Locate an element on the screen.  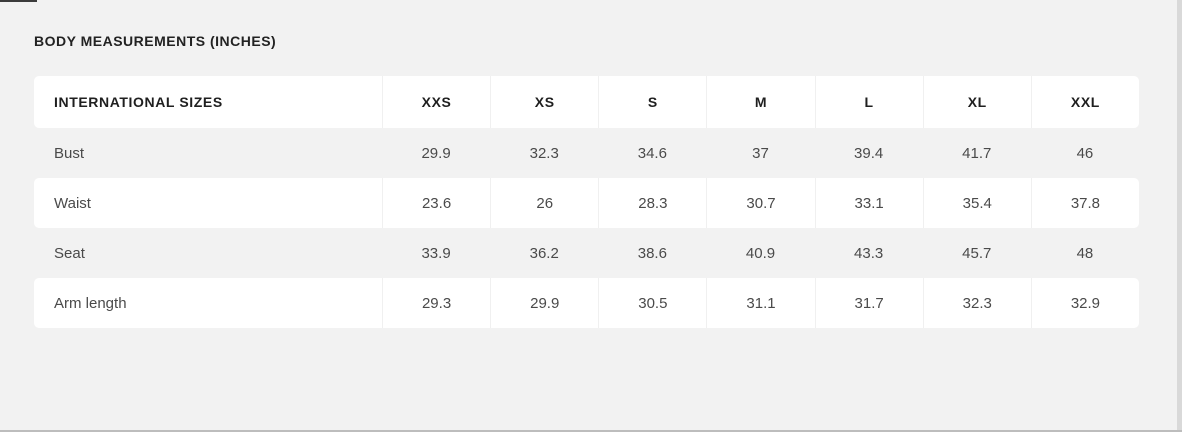
table-cell: 41.7 is located at coordinates (977, 153).